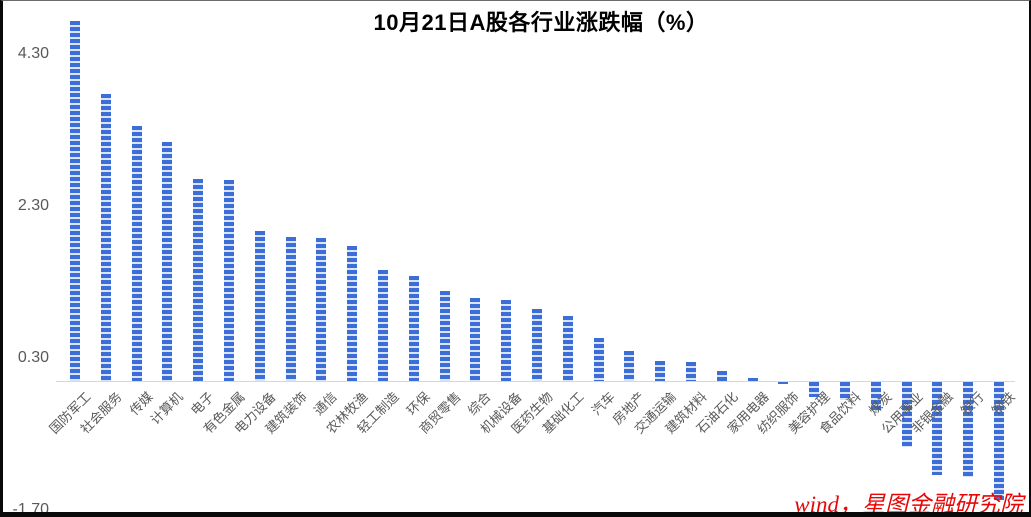  I want to click on y-axis-tick-label: 0.30, so click(33, 357).